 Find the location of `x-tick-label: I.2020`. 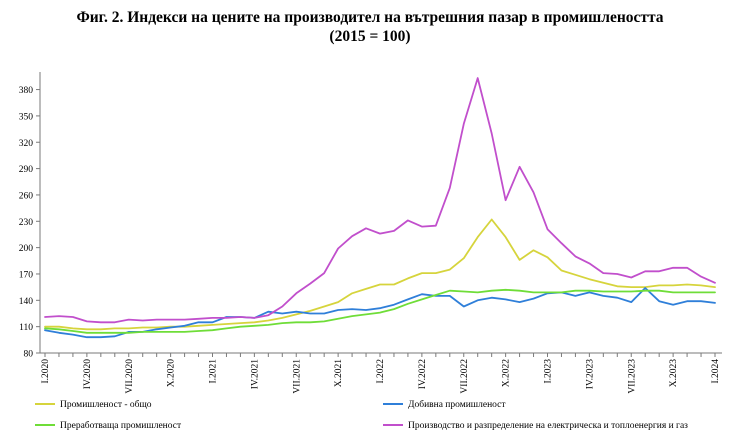

x-tick-label: I.2020 is located at coordinates (46, 371).